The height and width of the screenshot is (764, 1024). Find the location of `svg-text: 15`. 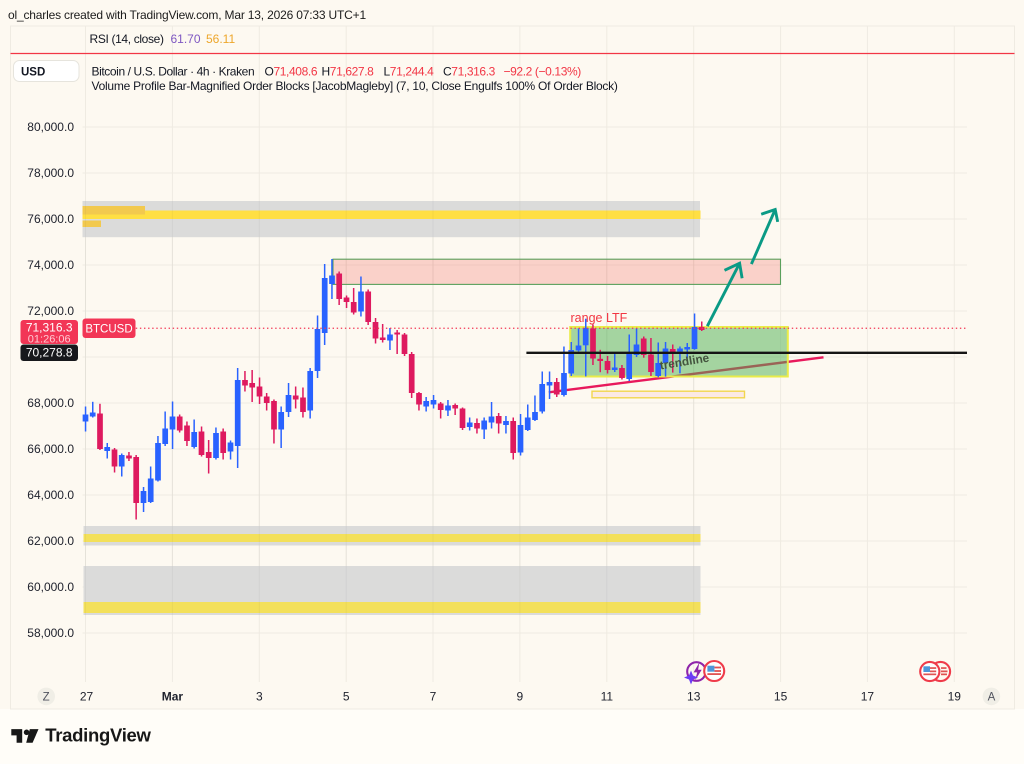

svg-text: 15 is located at coordinates (781, 697).